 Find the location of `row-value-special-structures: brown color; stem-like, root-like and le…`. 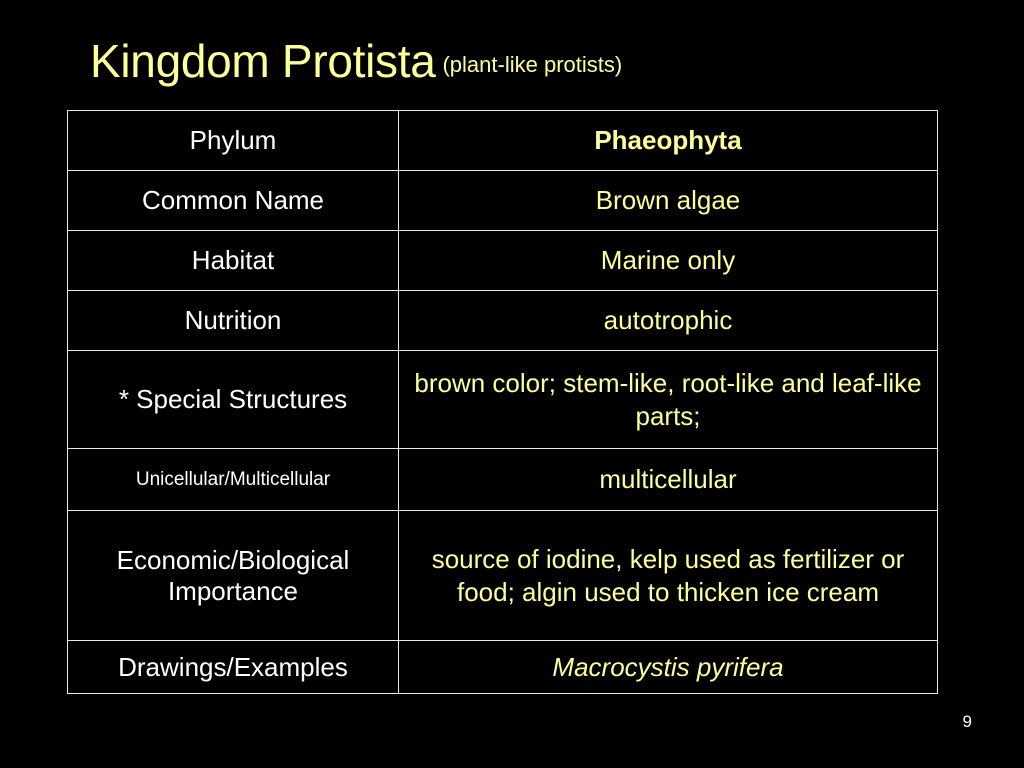

row-value-special-structures: brown color; stem-like, root-like and le… is located at coordinates (668, 399).